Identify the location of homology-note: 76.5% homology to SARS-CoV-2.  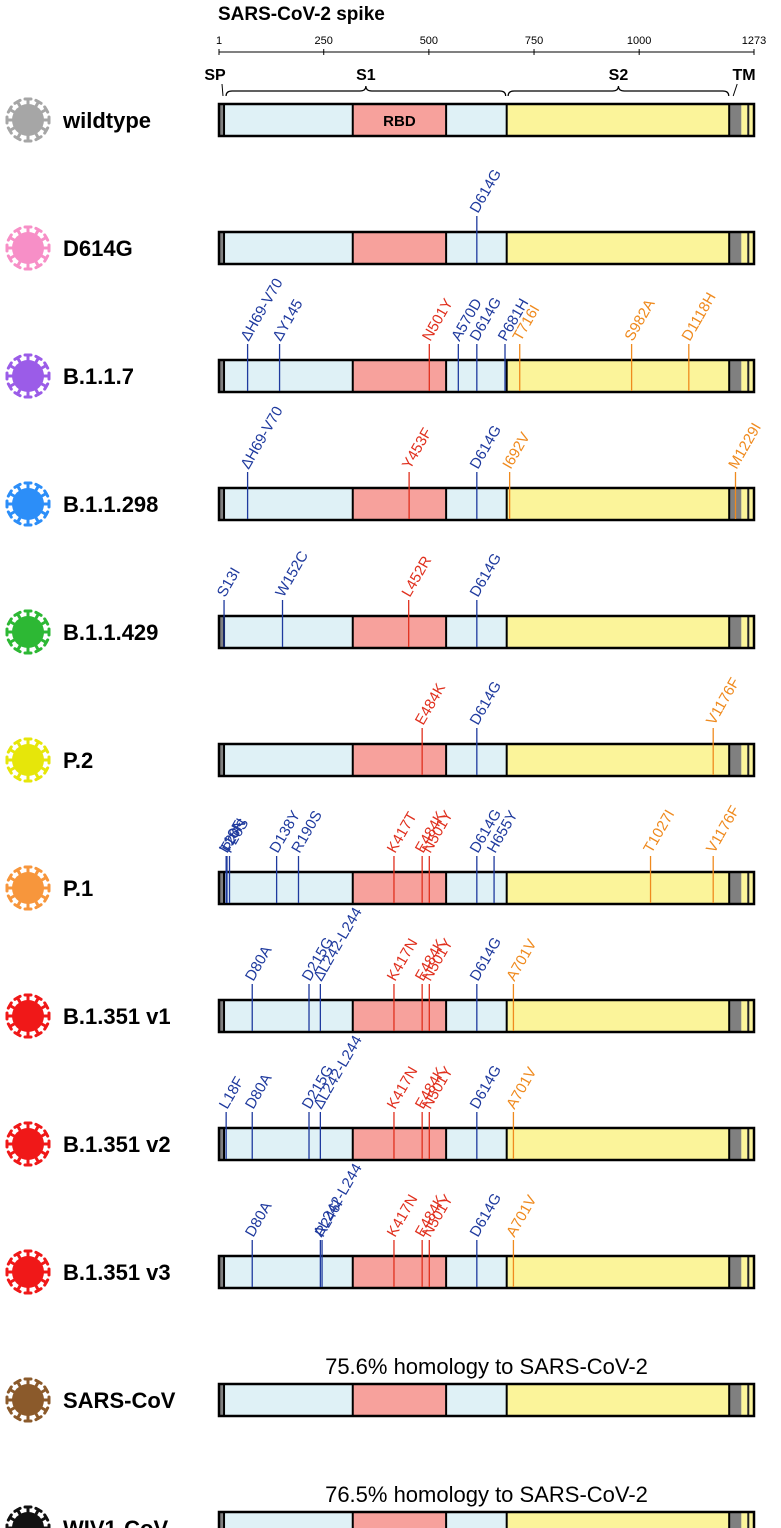
(486, 1494).